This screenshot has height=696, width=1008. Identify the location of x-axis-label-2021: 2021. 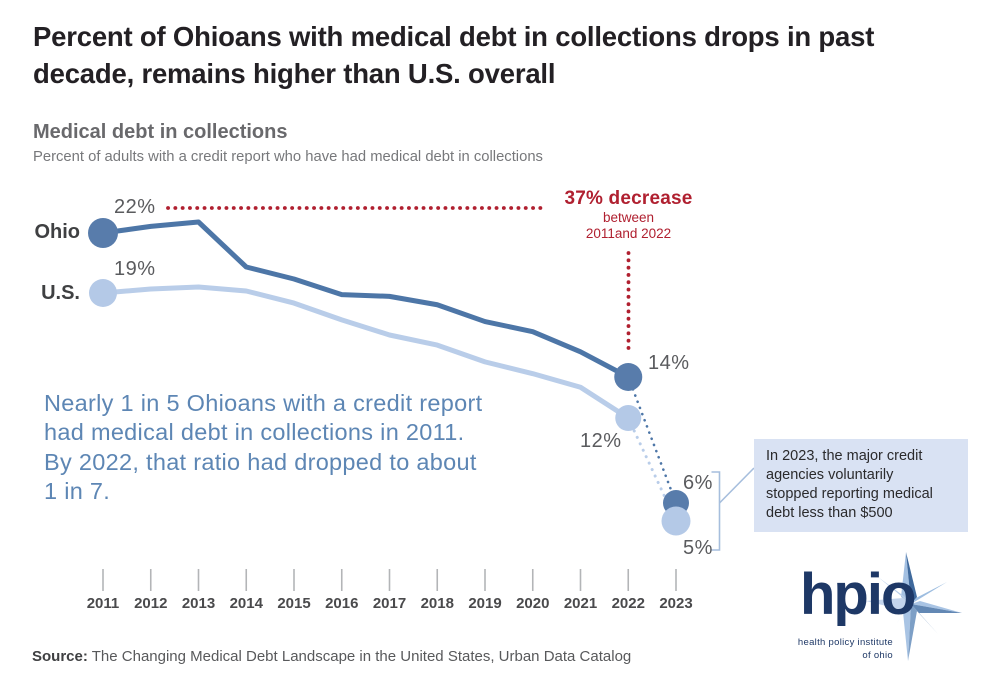
(580, 603).